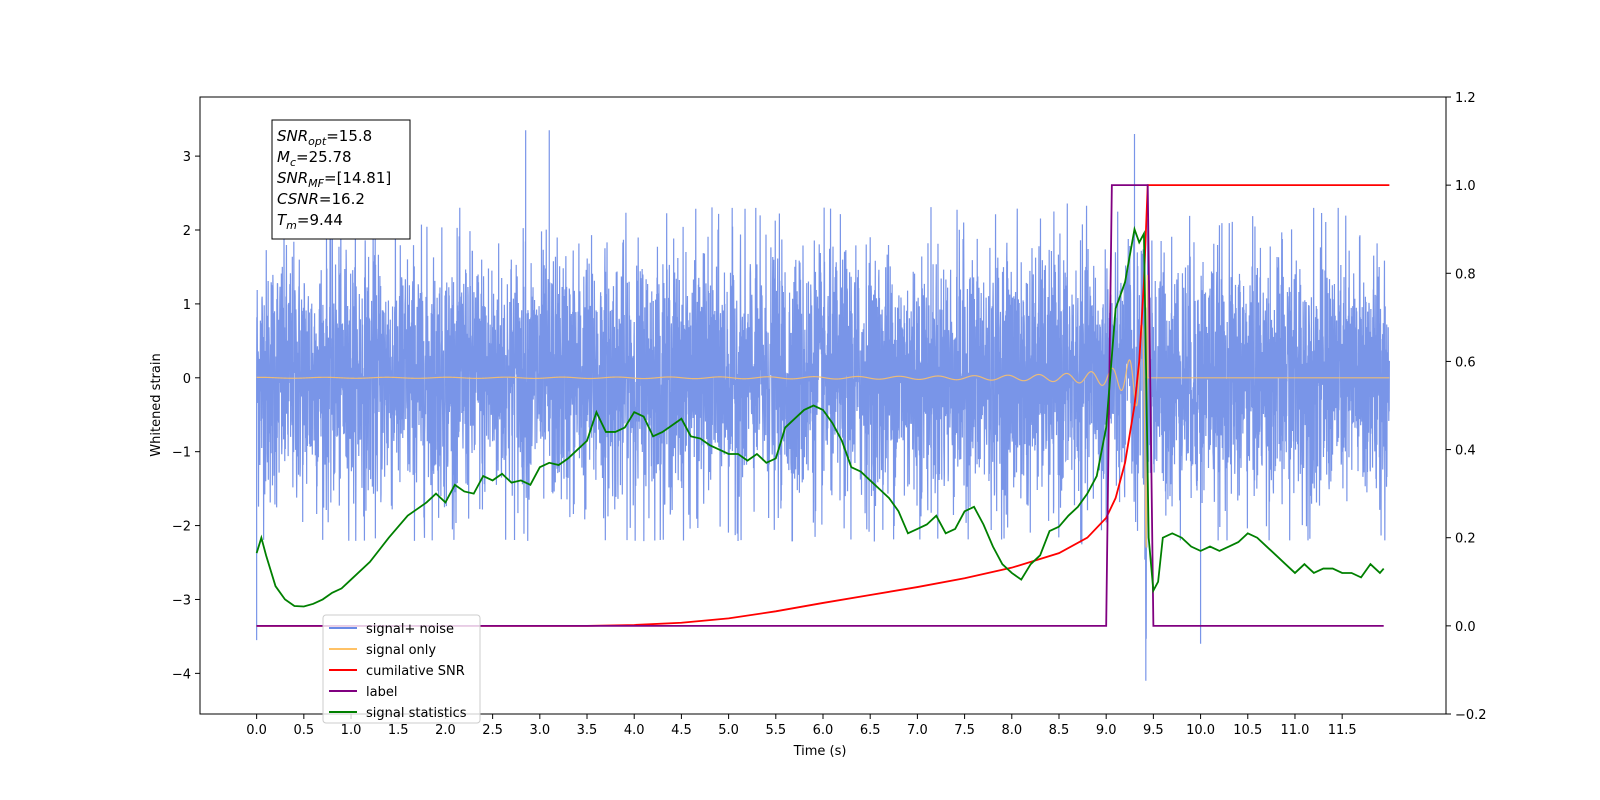 Image resolution: width=1600 pixels, height=800 pixels. I want to click on info-box-frame, so click(341, 179).